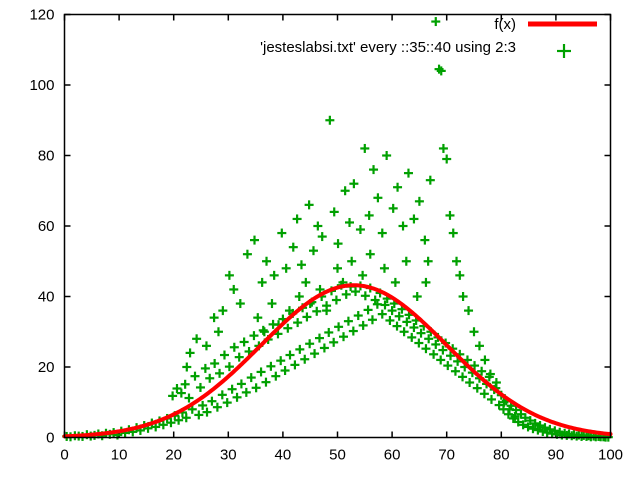 The image size is (640, 480). Describe the element at coordinates (564, 51) in the screenshot. I see `legend-entry-file-swatch` at that location.